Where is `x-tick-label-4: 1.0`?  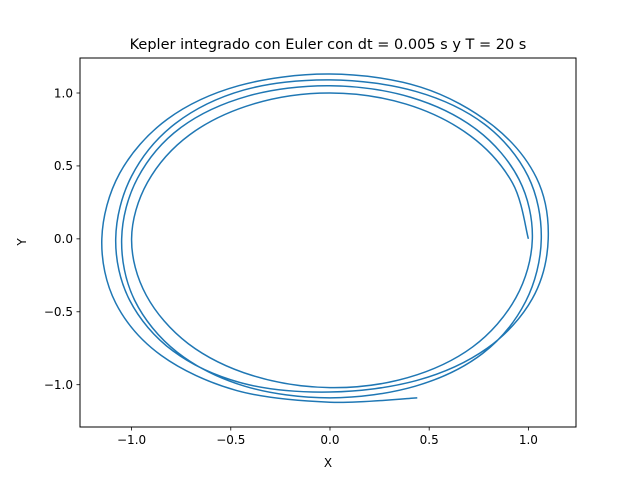 x-tick-label-4: 1.0 is located at coordinates (528, 440).